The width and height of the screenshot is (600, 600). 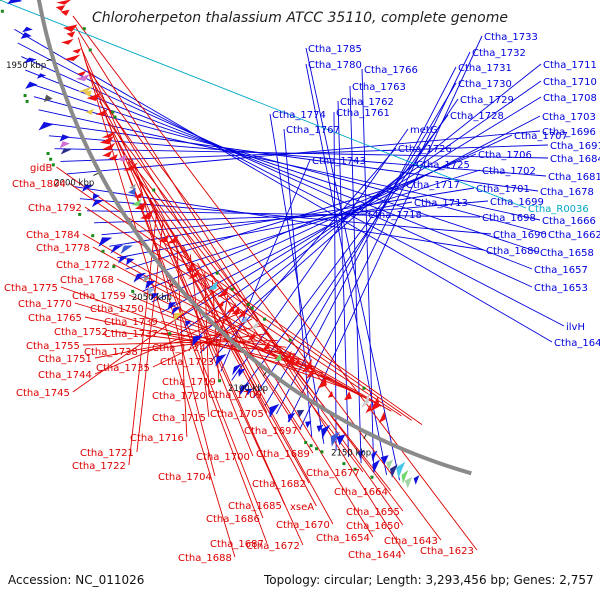 I want to click on reverse-gene-label: Ctha_1689, so click(x=283, y=454).